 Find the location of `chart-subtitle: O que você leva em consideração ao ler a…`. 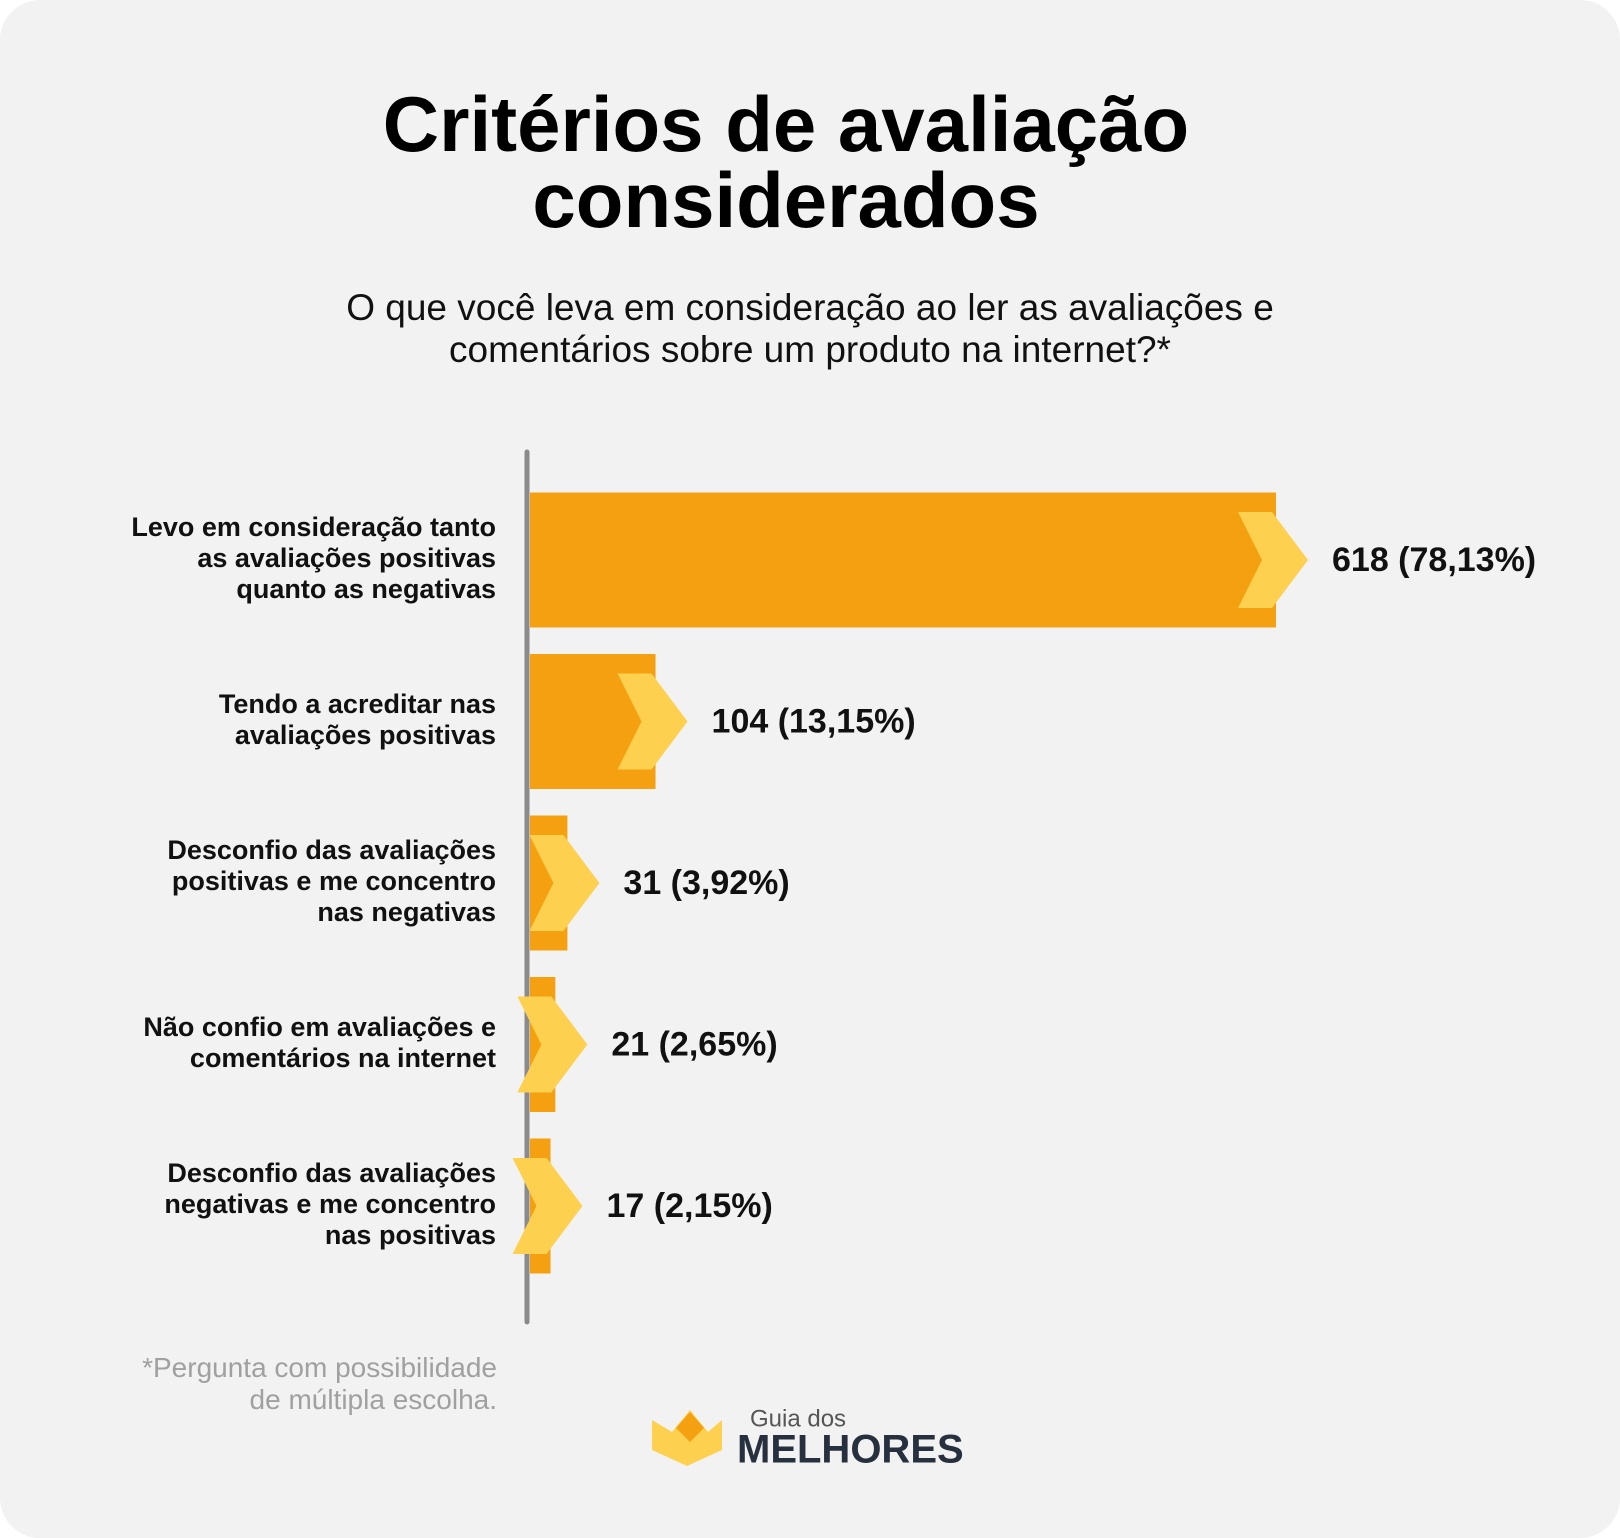

chart-subtitle: O que você leva em consideração ao ler a… is located at coordinates (810, 328).